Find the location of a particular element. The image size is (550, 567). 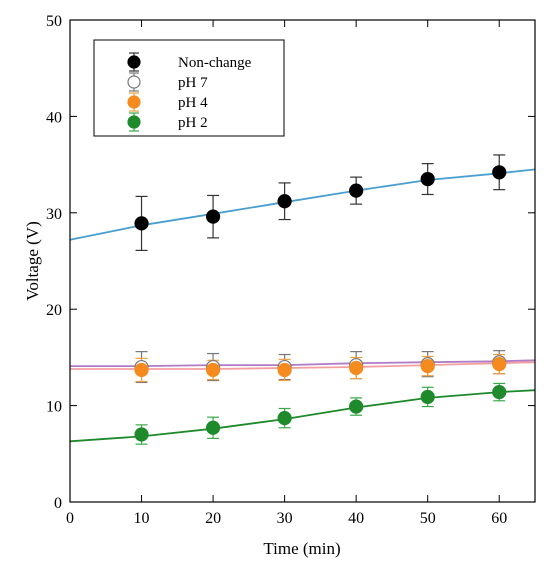

x-tick-label: 30 is located at coordinates (285, 518).